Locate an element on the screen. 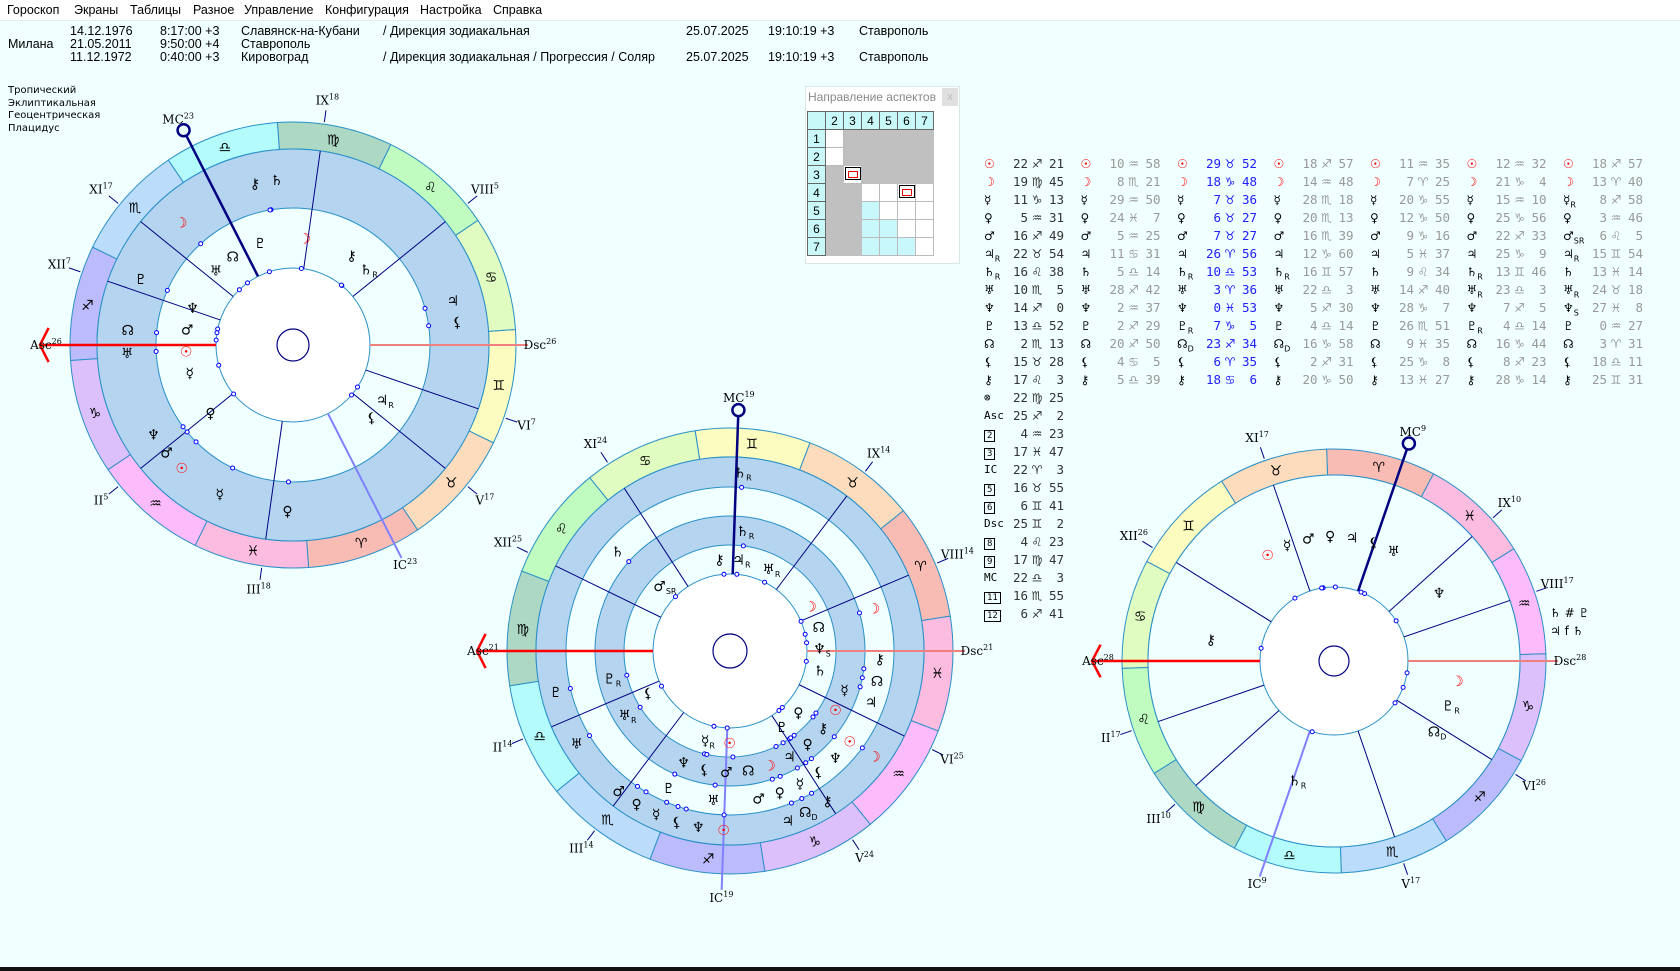  menu-item: Настройка is located at coordinates (451, 10).